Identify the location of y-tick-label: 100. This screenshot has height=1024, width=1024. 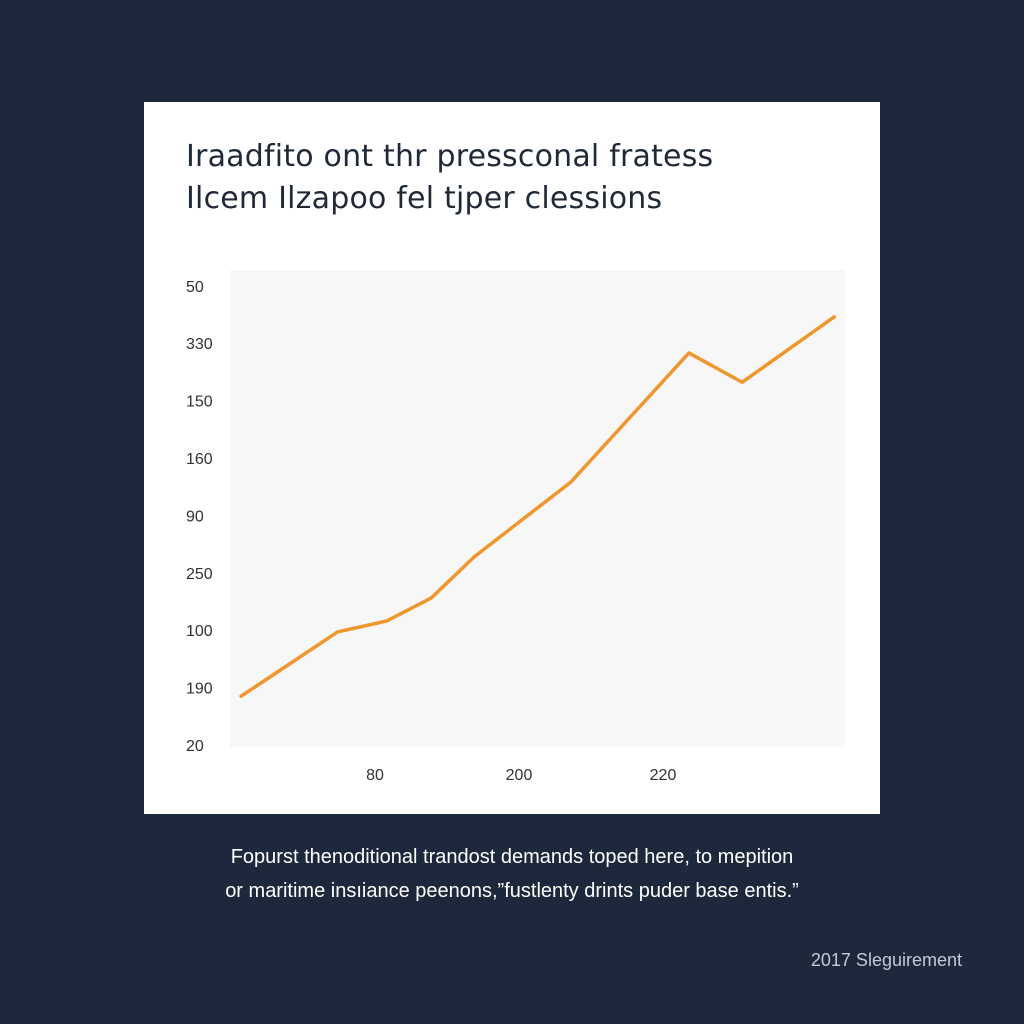
(199, 631).